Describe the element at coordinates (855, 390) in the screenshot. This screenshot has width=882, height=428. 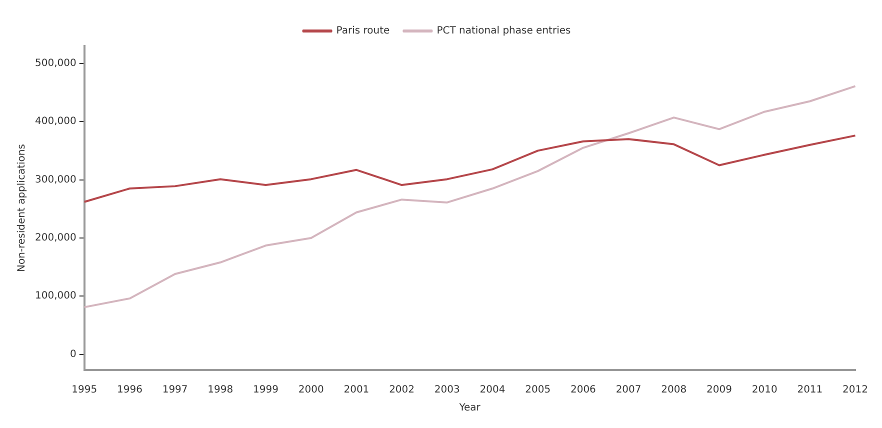
I see `x-tick-label: 2012` at that location.